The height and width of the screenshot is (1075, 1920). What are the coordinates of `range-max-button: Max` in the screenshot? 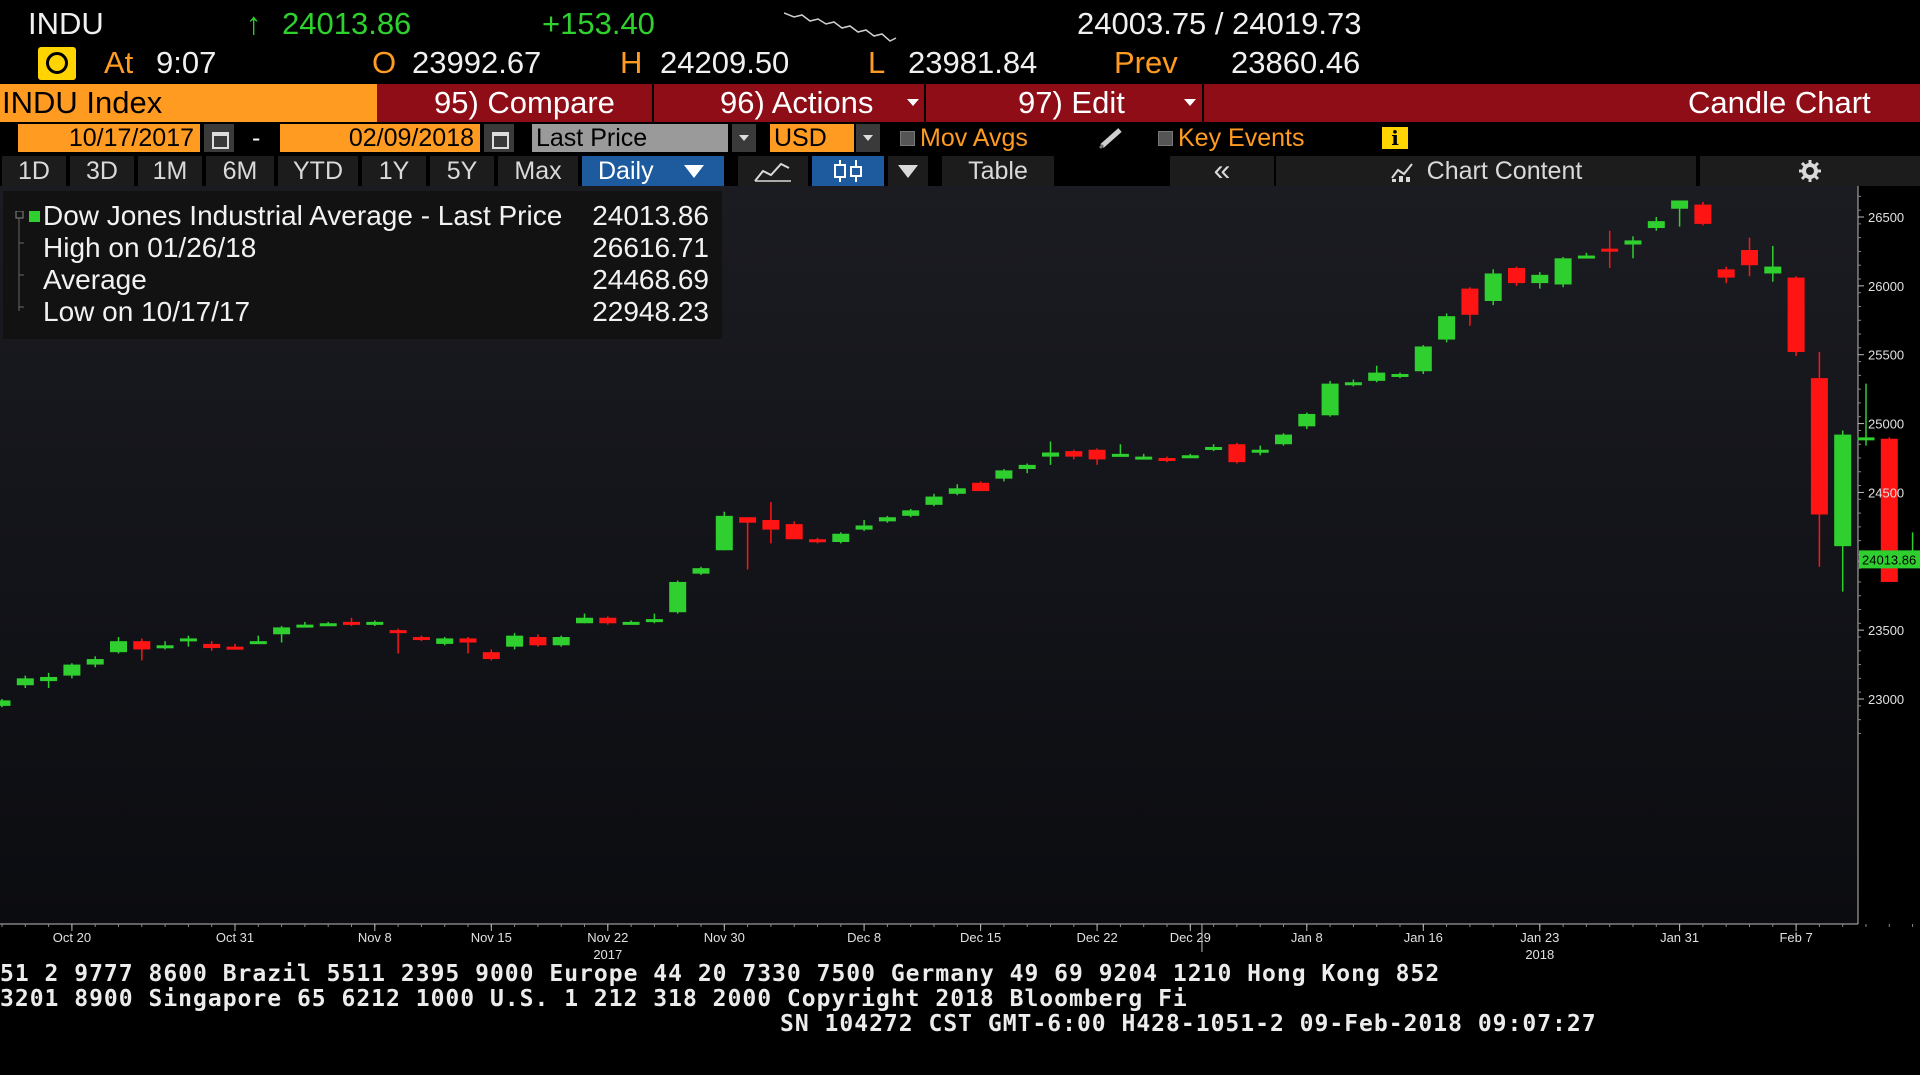 It's located at (538, 171).